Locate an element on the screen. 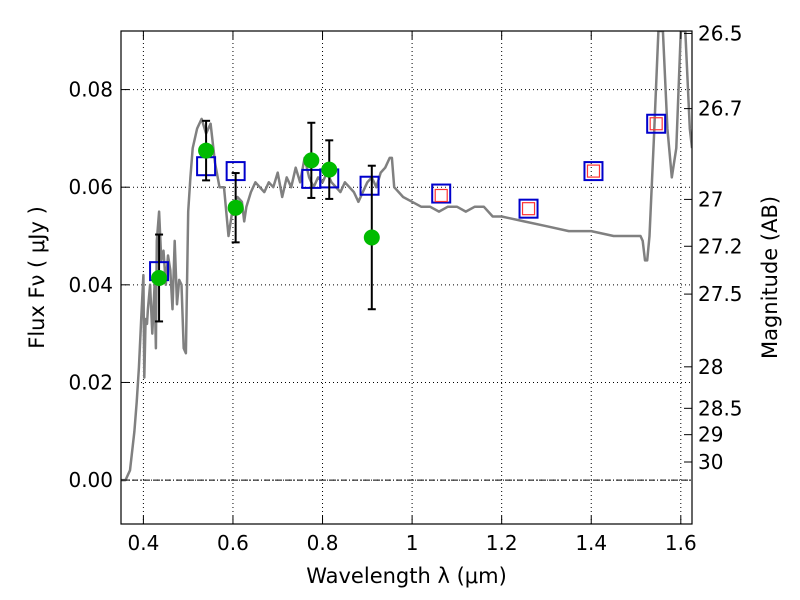 The image size is (800, 600). y-tick-label: 0.04 is located at coordinates (90, 285).